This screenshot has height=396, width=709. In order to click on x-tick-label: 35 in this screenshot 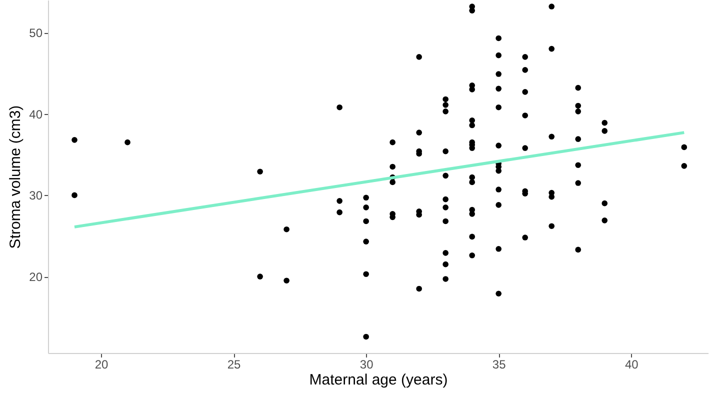, I will do `click(499, 365)`.